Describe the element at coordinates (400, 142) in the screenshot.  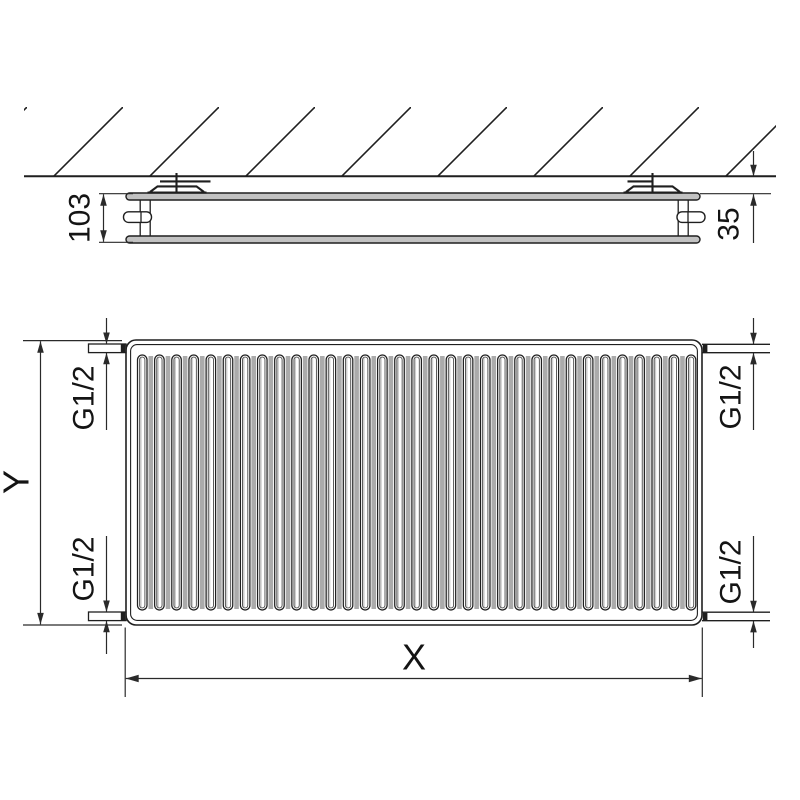
I see `wall-section` at that location.